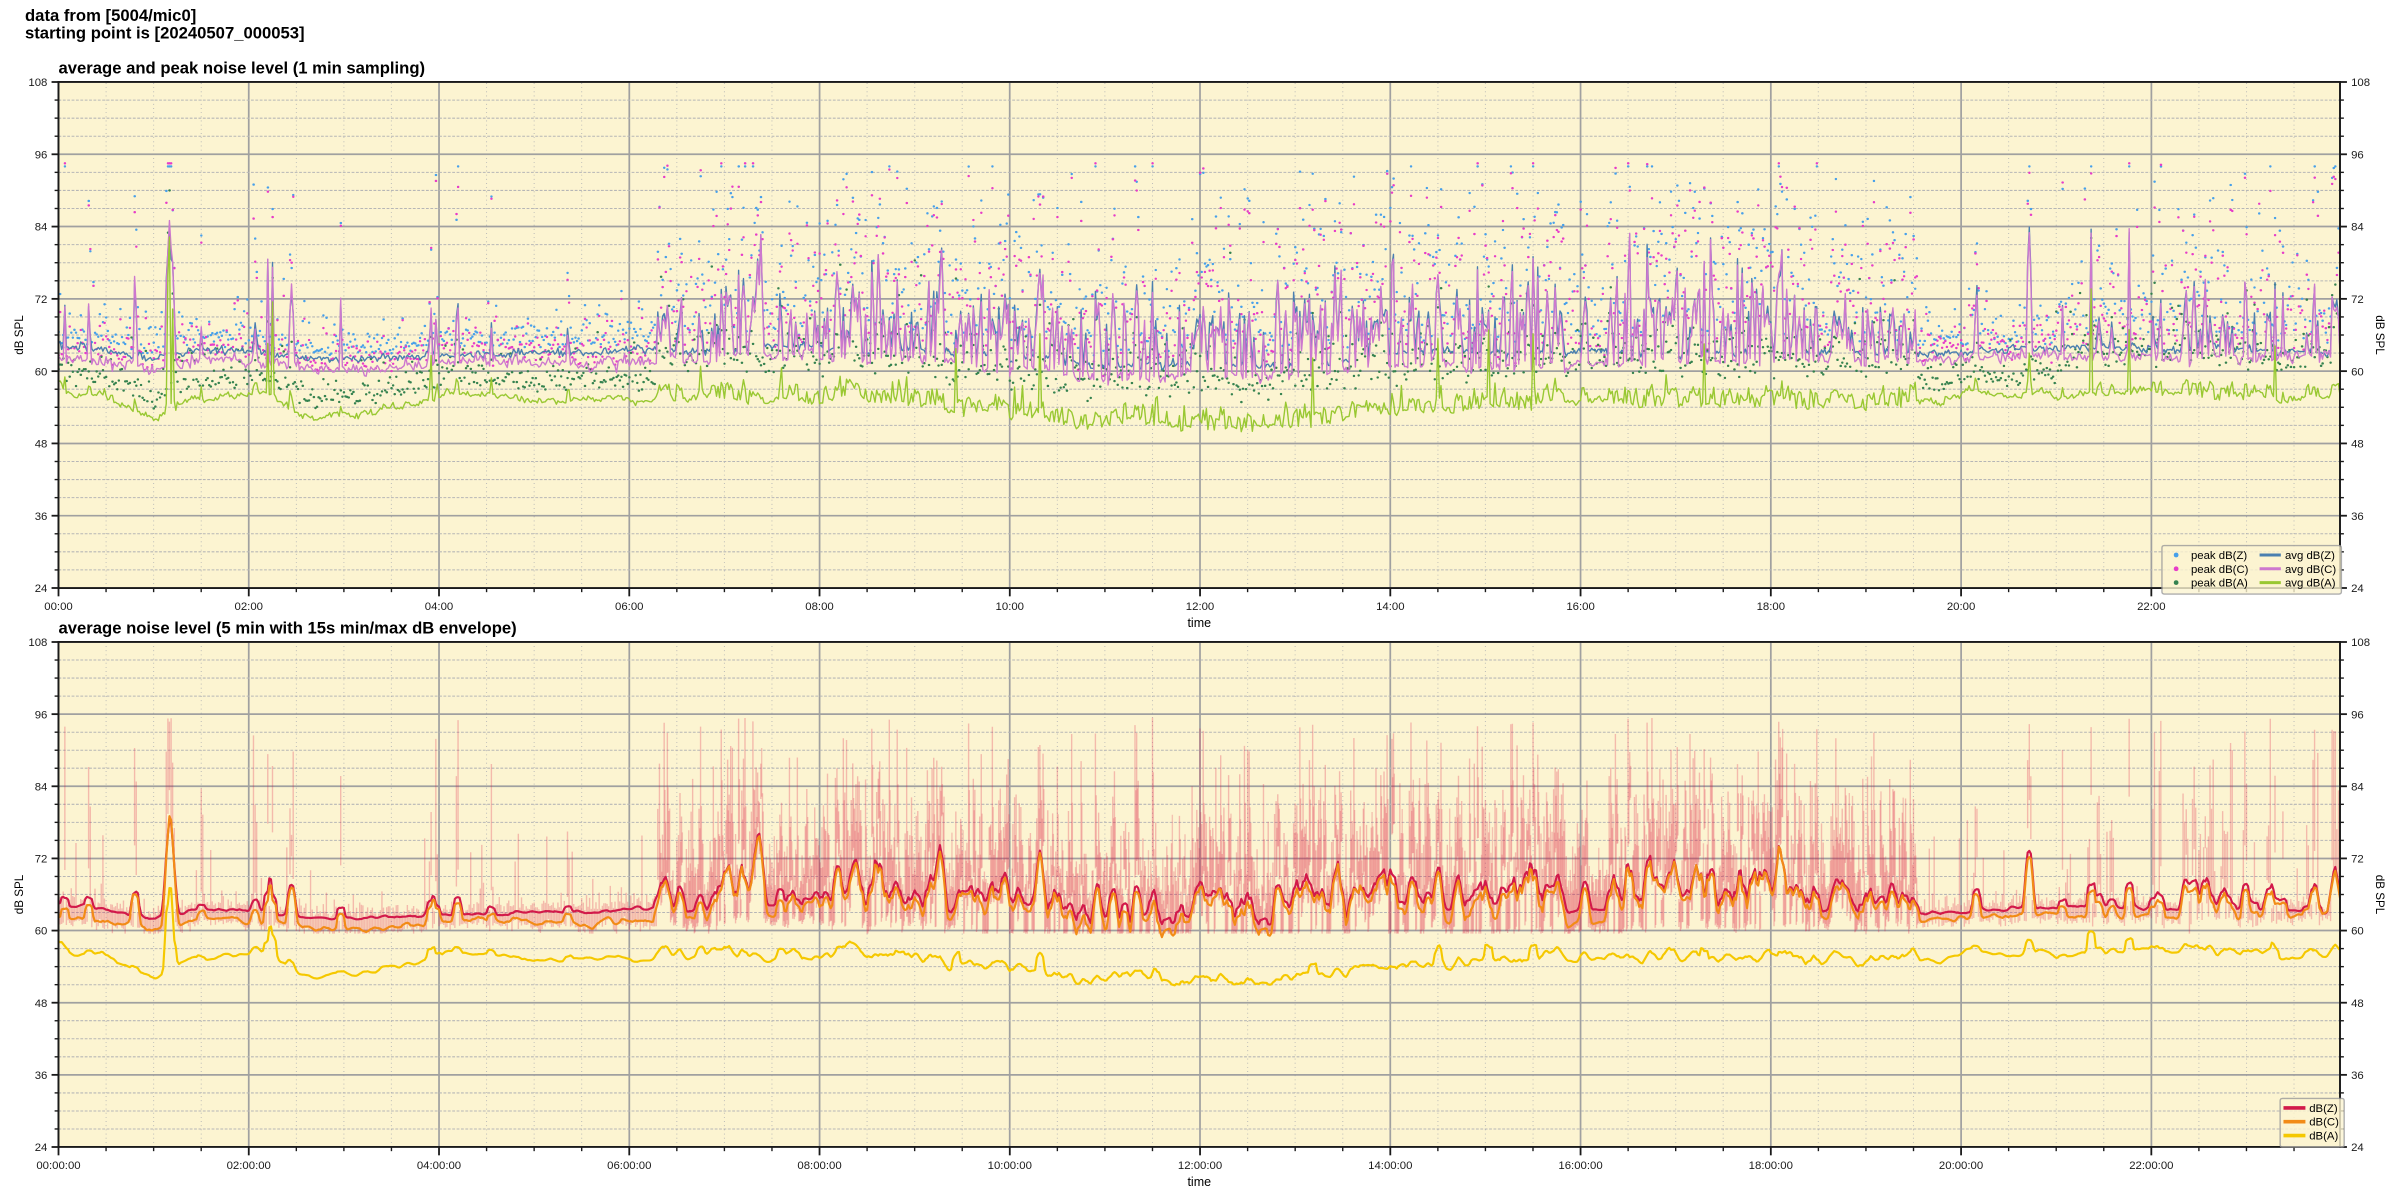  I want to click on svg-text: avg dB(Z), so click(2310, 556).